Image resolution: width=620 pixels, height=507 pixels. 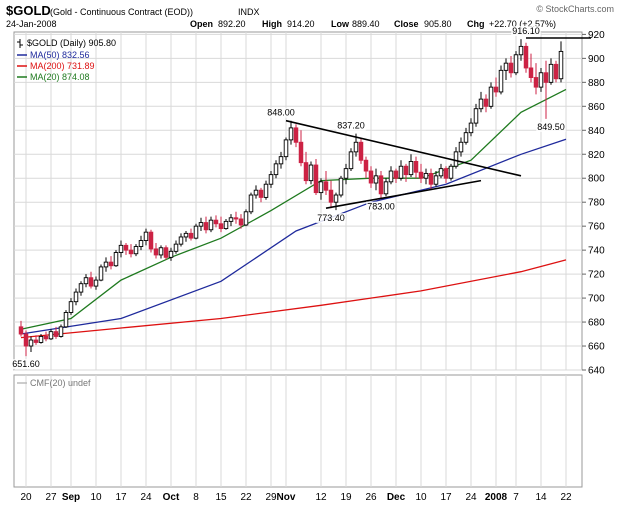 What do you see at coordinates (51, 497) in the screenshot?
I see `x-tick-label-lower: 27` at bounding box center [51, 497].